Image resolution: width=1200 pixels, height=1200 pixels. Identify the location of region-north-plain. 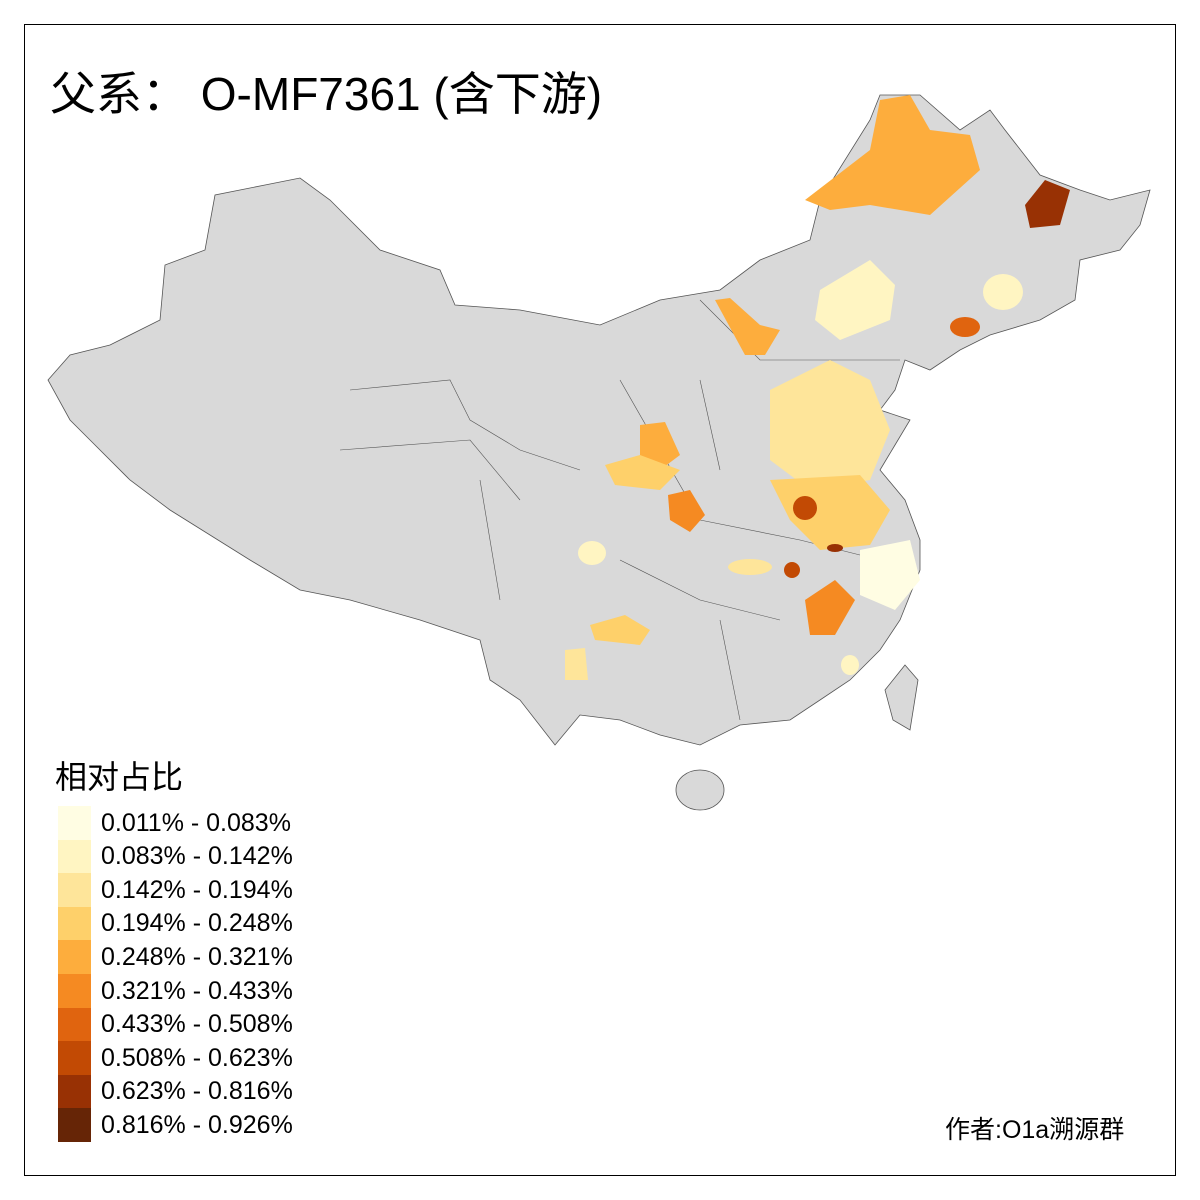
(830, 425).